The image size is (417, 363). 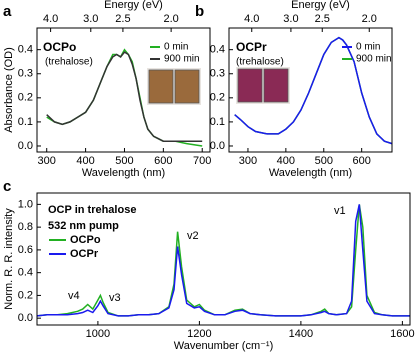 What do you see at coordinates (85, 240) in the screenshot?
I see `legend-label: OCPo` at bounding box center [85, 240].